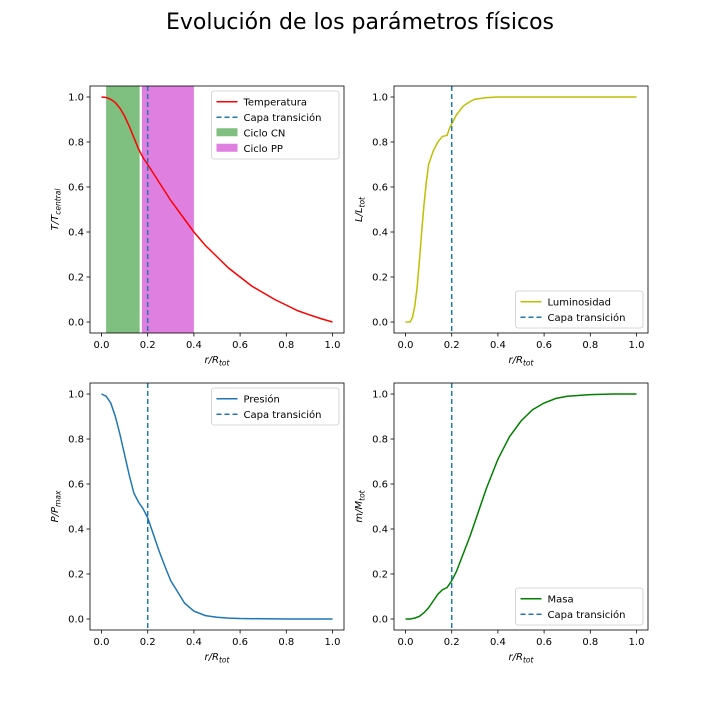 The height and width of the screenshot is (720, 720). Describe the element at coordinates (360, 505) in the screenshot. I see `y-axis-label: m/Mtot` at that location.